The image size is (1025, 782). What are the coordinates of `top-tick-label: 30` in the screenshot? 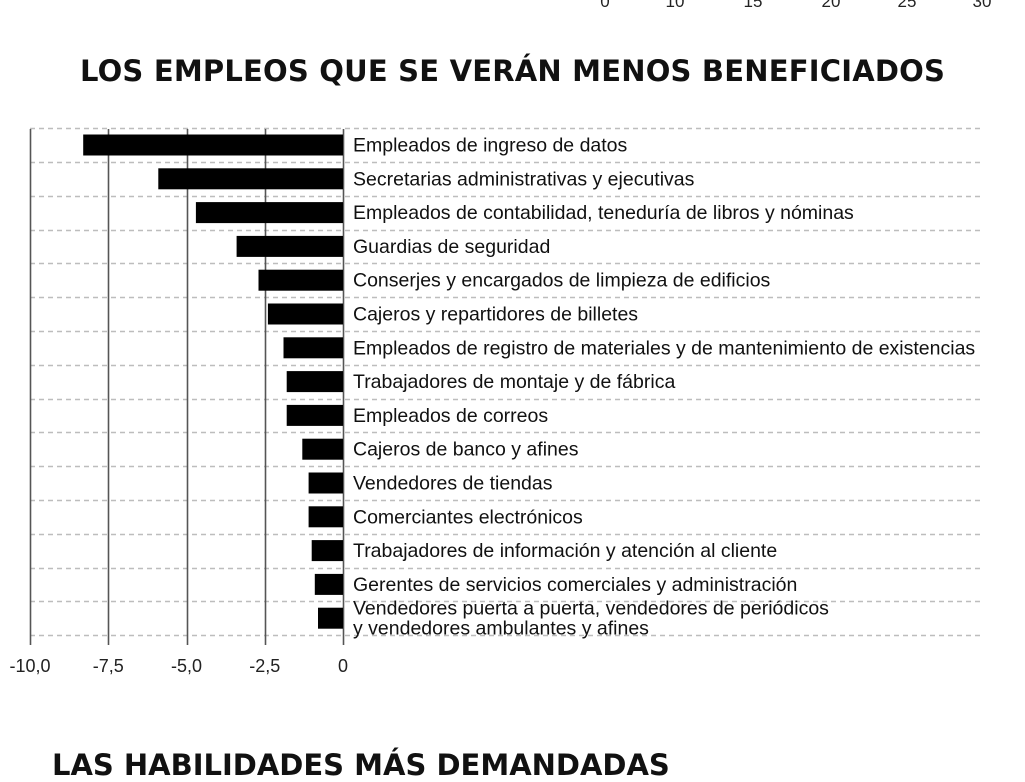 It's located at (982, 5).